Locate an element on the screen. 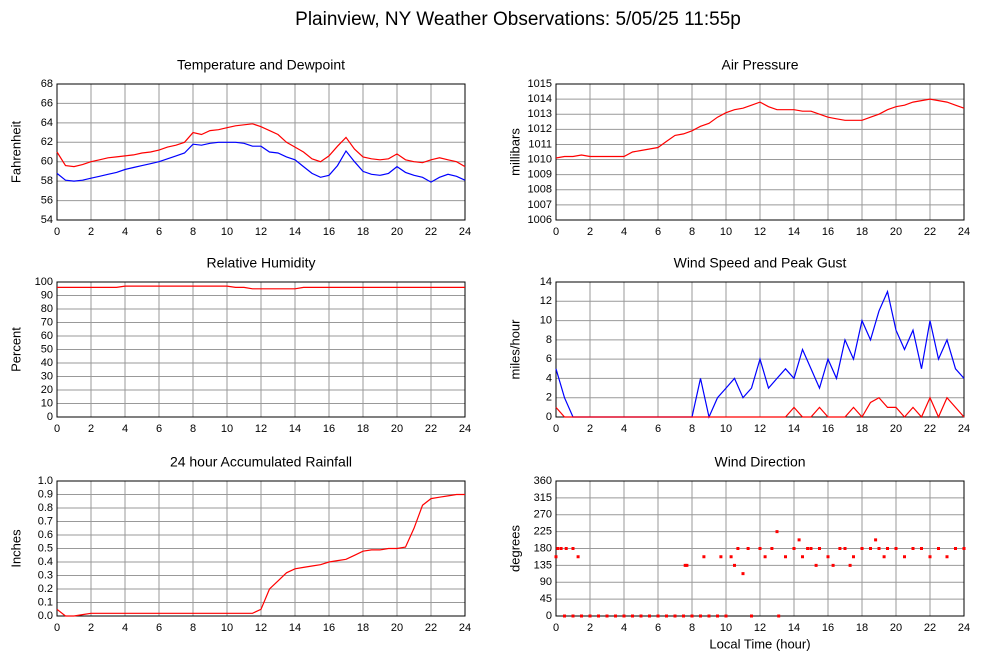  y-tick-label: 1006 is located at coordinates (540, 220).